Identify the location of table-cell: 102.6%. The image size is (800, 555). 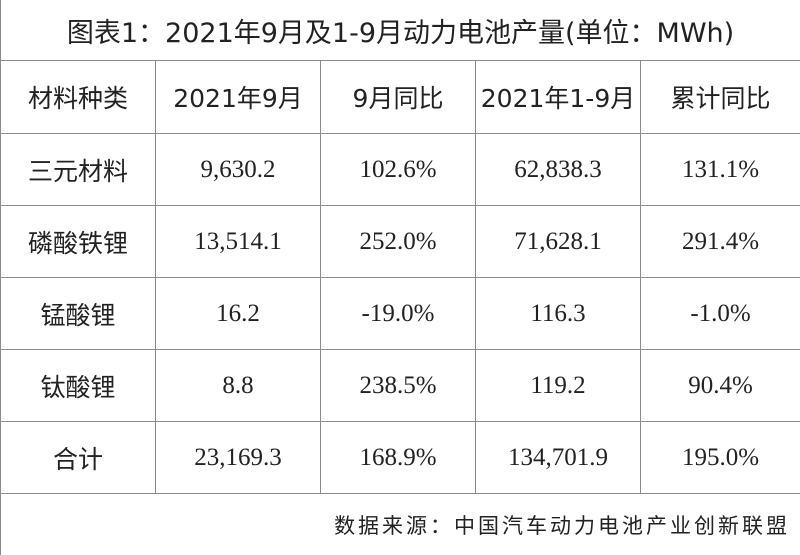
(398, 169).